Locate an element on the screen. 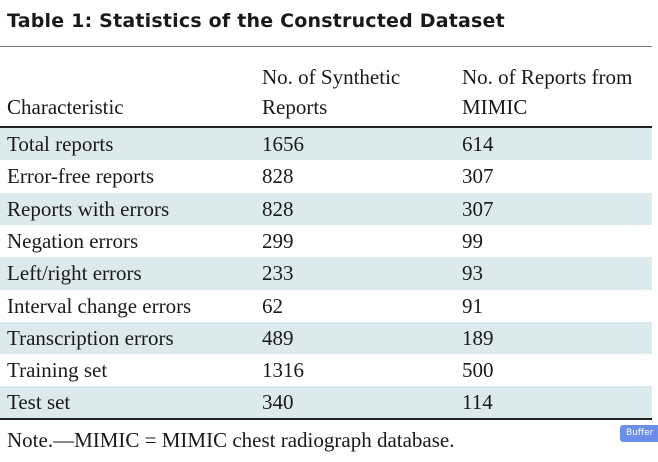  table-row: Left/right errors 233 93 is located at coordinates (326, 273).